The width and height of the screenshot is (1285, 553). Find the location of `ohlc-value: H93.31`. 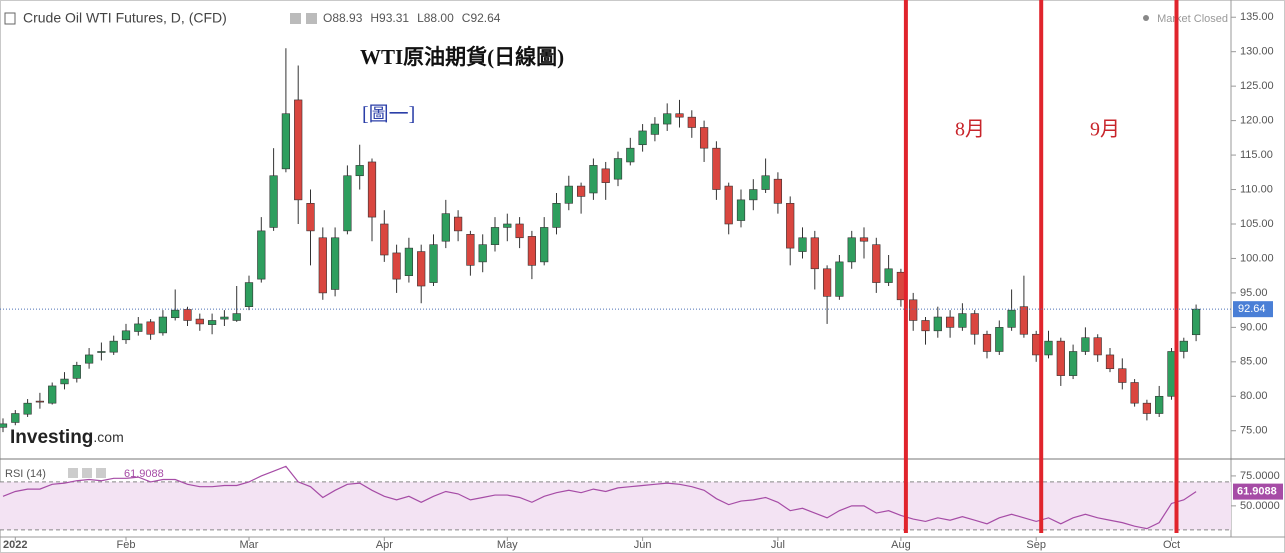

ohlc-value: H93.31 is located at coordinates (389, 18).